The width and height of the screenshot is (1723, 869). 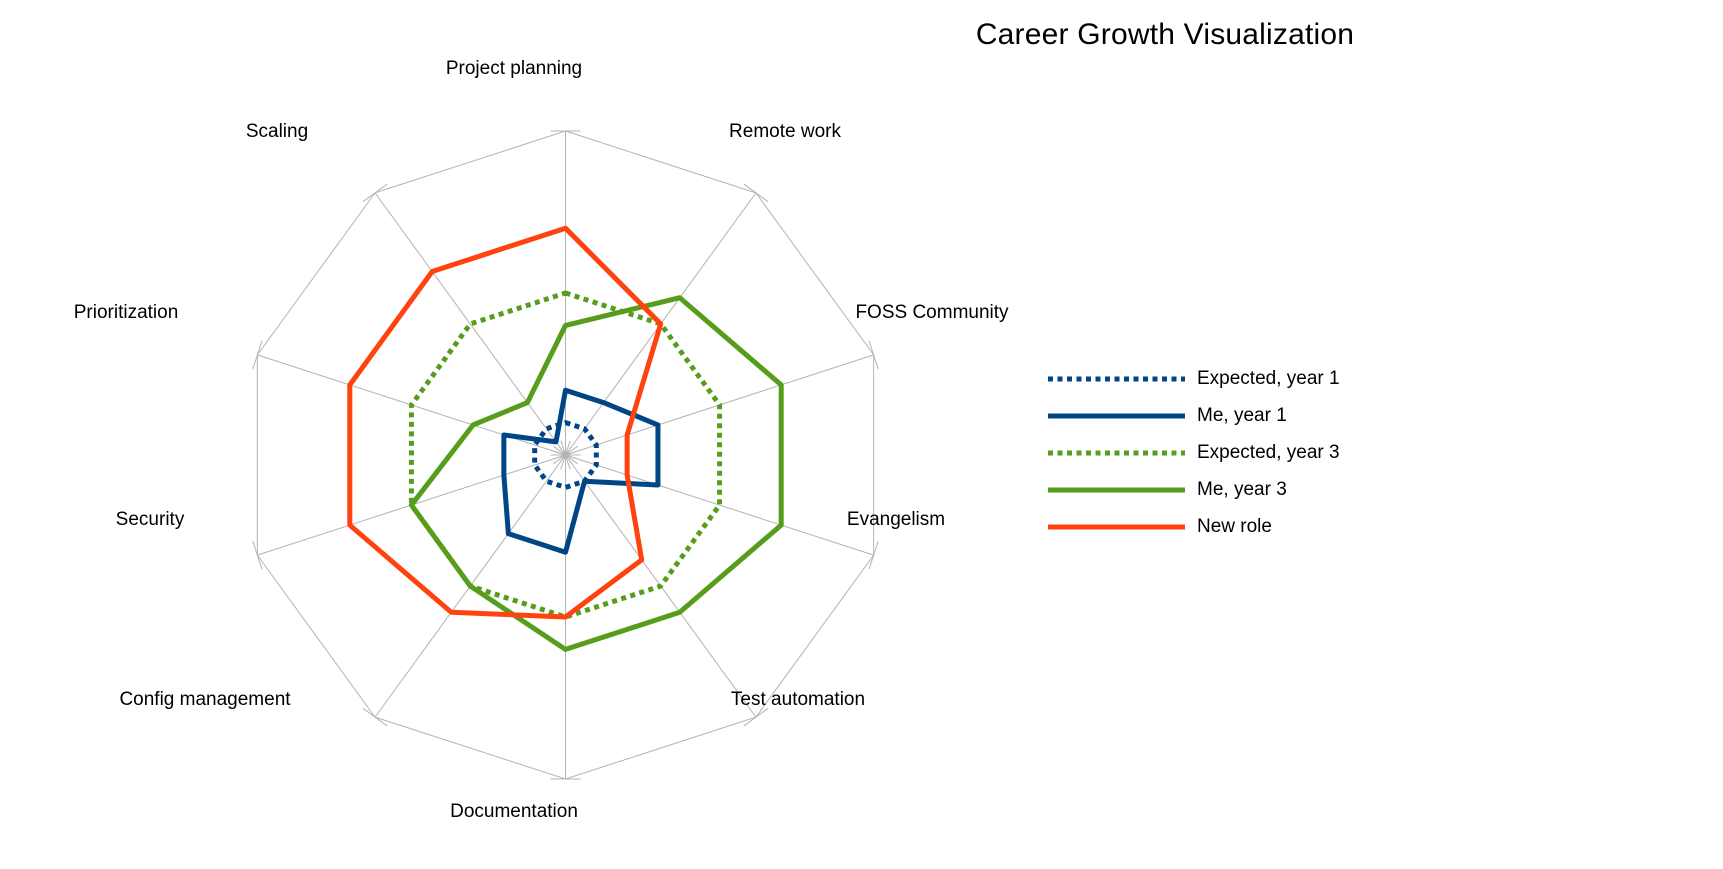 I want to click on legend-label: New role, so click(x=1234, y=526).